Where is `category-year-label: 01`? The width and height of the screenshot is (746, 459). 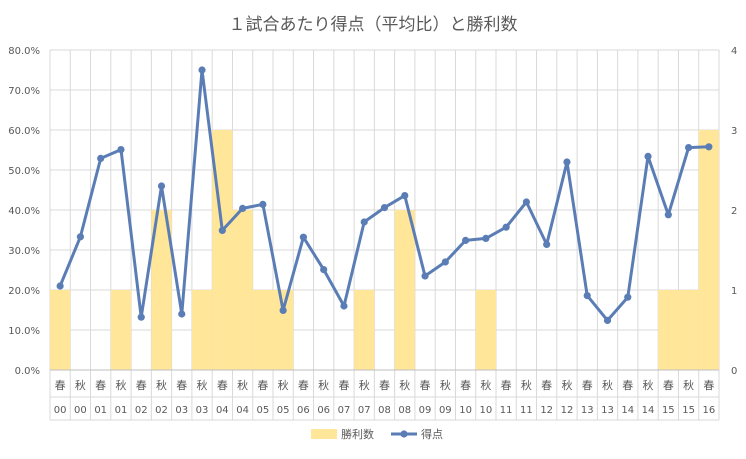
category-year-label: 01 is located at coordinates (100, 410).